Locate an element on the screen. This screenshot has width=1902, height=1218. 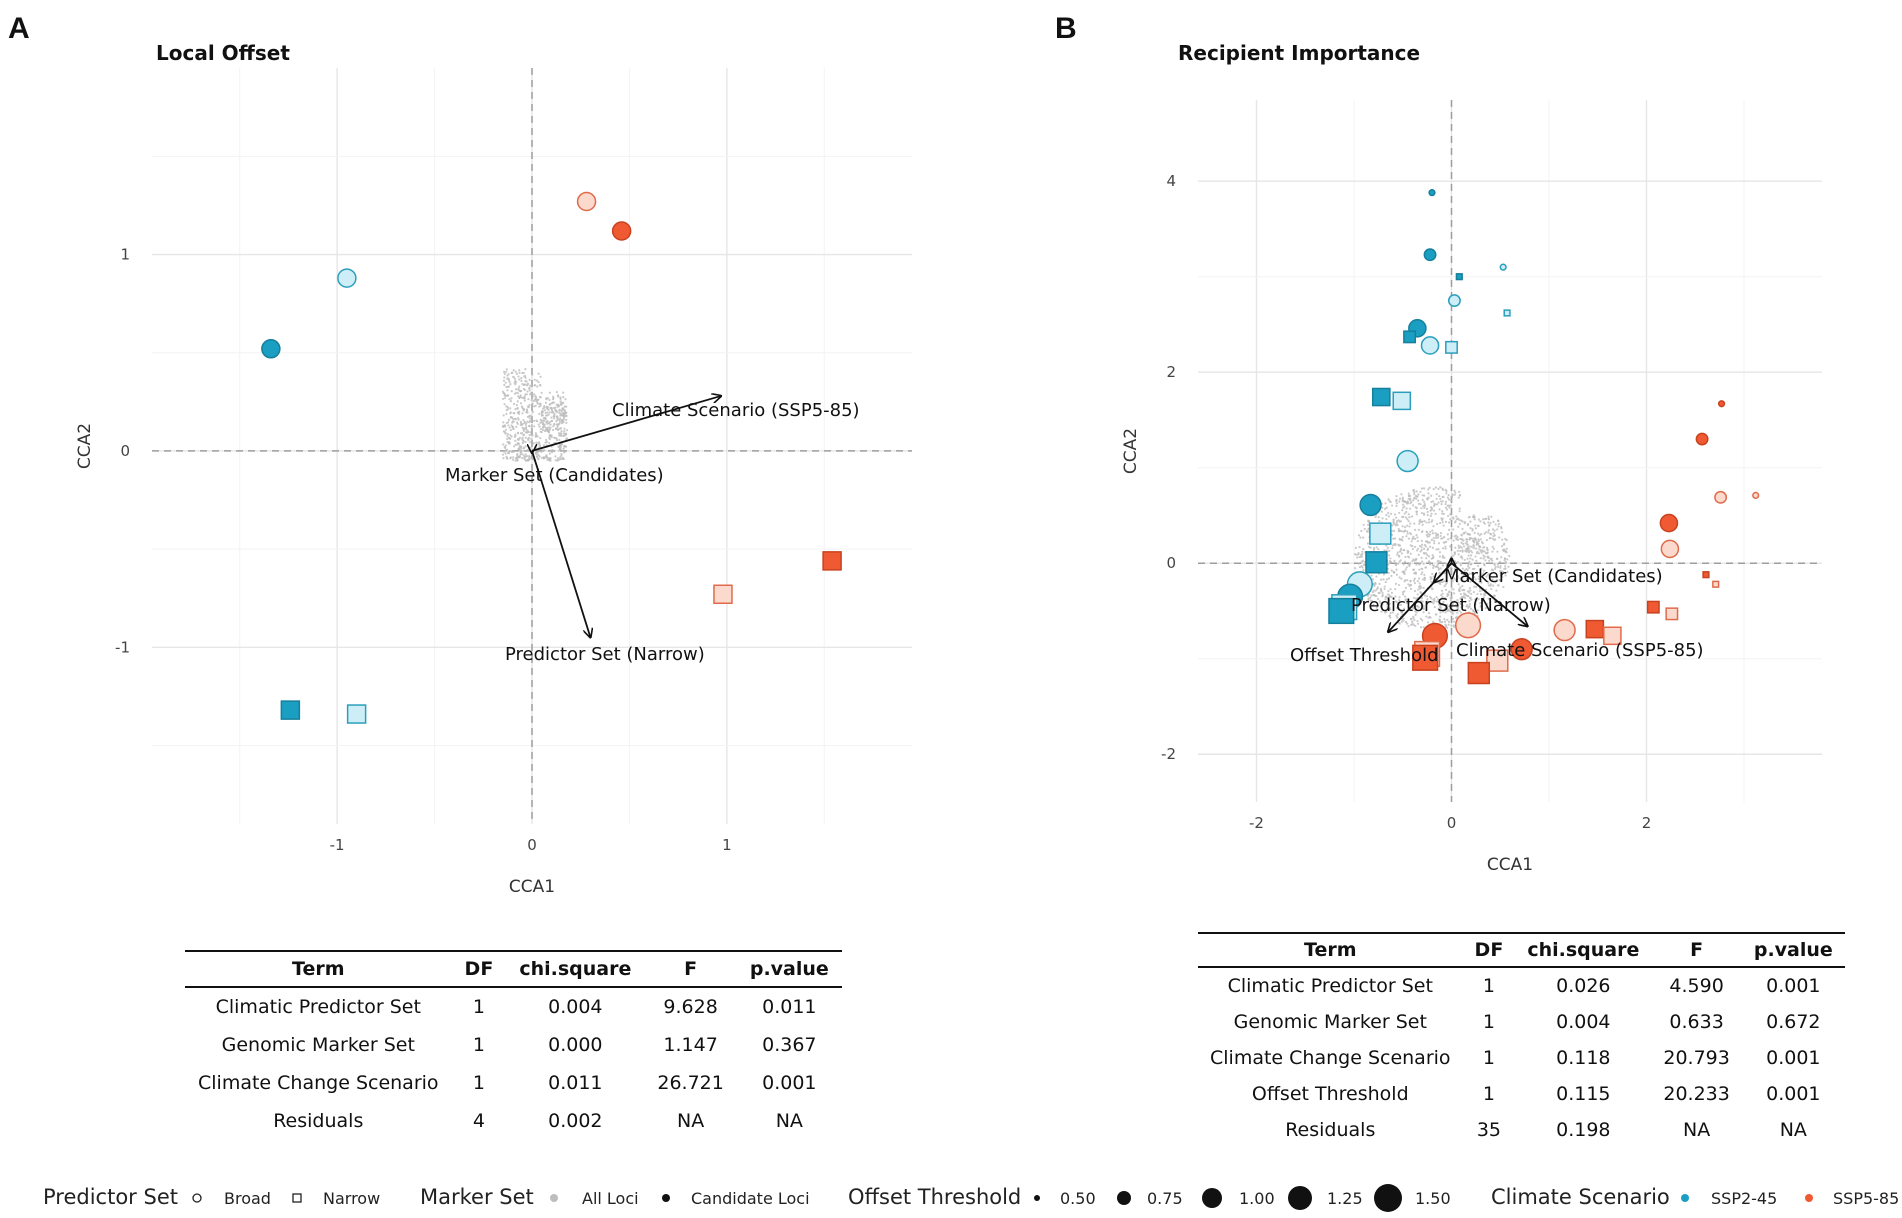
legend-item-ssp585: SSP5-85 is located at coordinates (1866, 1198).